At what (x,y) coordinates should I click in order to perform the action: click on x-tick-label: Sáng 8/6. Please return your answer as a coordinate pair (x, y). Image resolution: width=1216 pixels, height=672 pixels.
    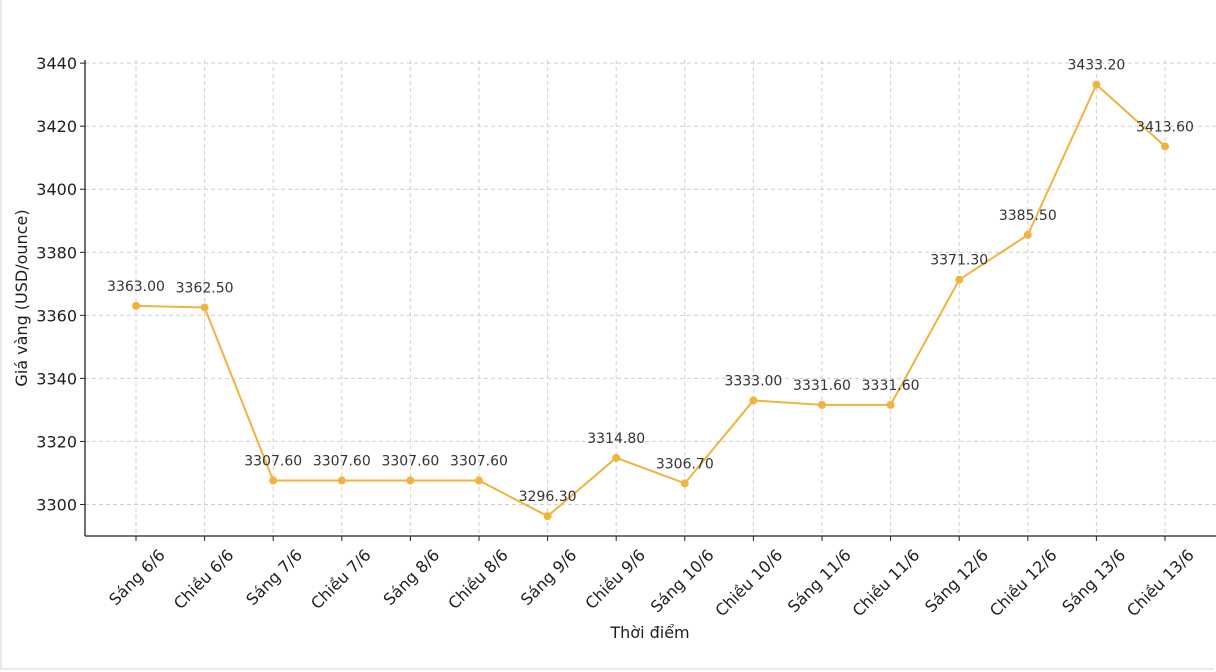
    Looking at the image, I should click on (412, 577).